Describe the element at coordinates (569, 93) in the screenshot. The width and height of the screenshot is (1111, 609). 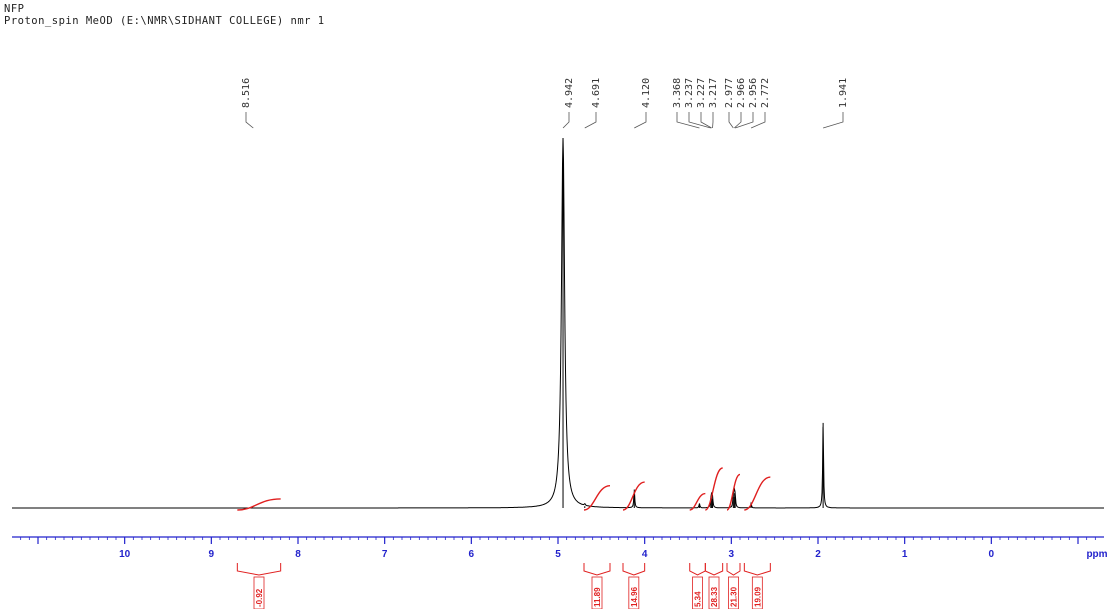
I see `peak-label-4.942: 4.942` at that location.